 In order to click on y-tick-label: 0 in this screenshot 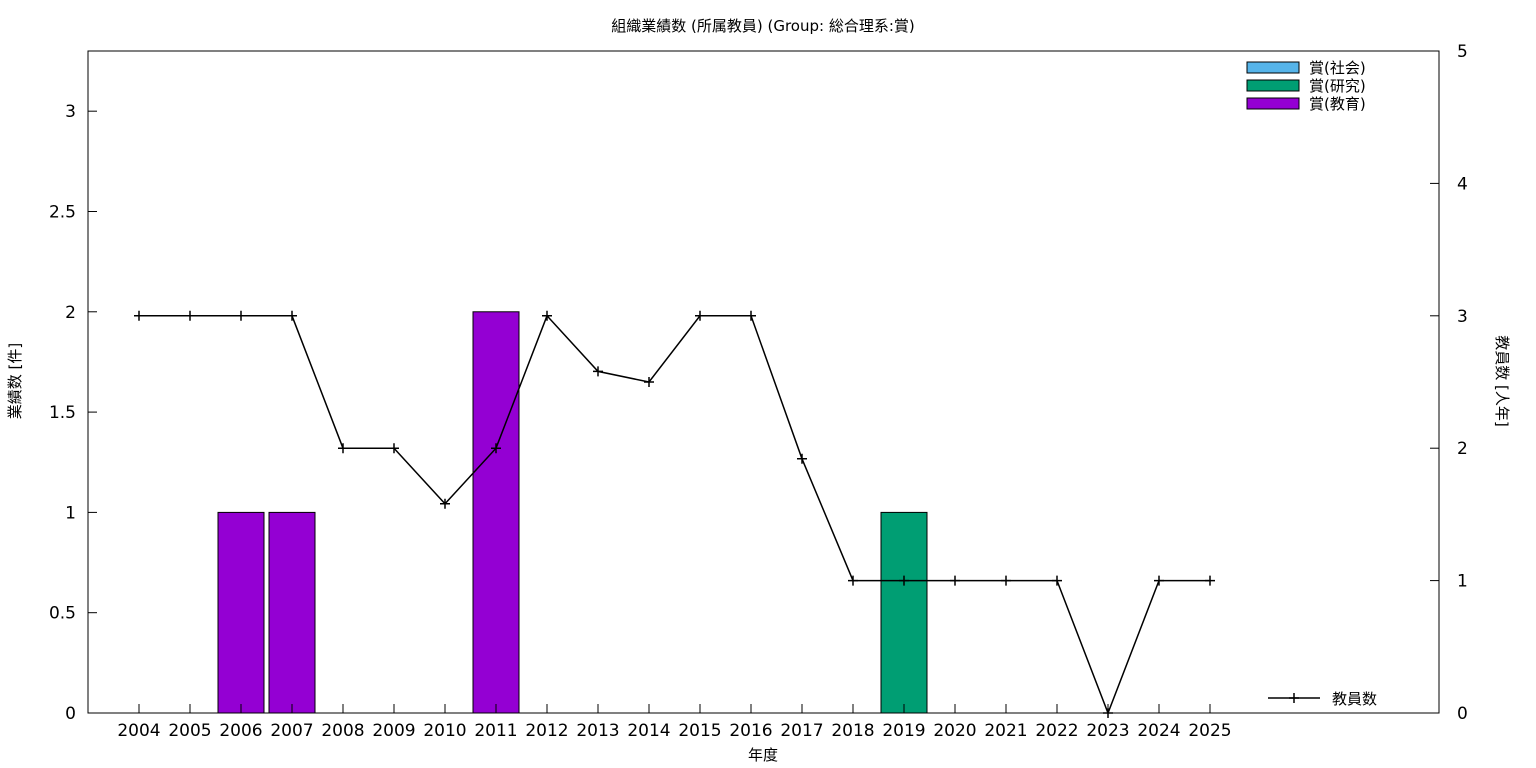, I will do `click(70, 714)`.